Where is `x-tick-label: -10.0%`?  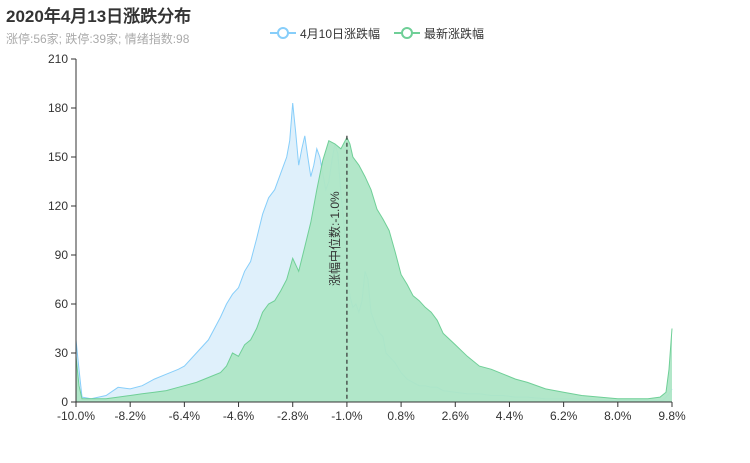
x-tick-label: -10.0% is located at coordinates (76, 416).